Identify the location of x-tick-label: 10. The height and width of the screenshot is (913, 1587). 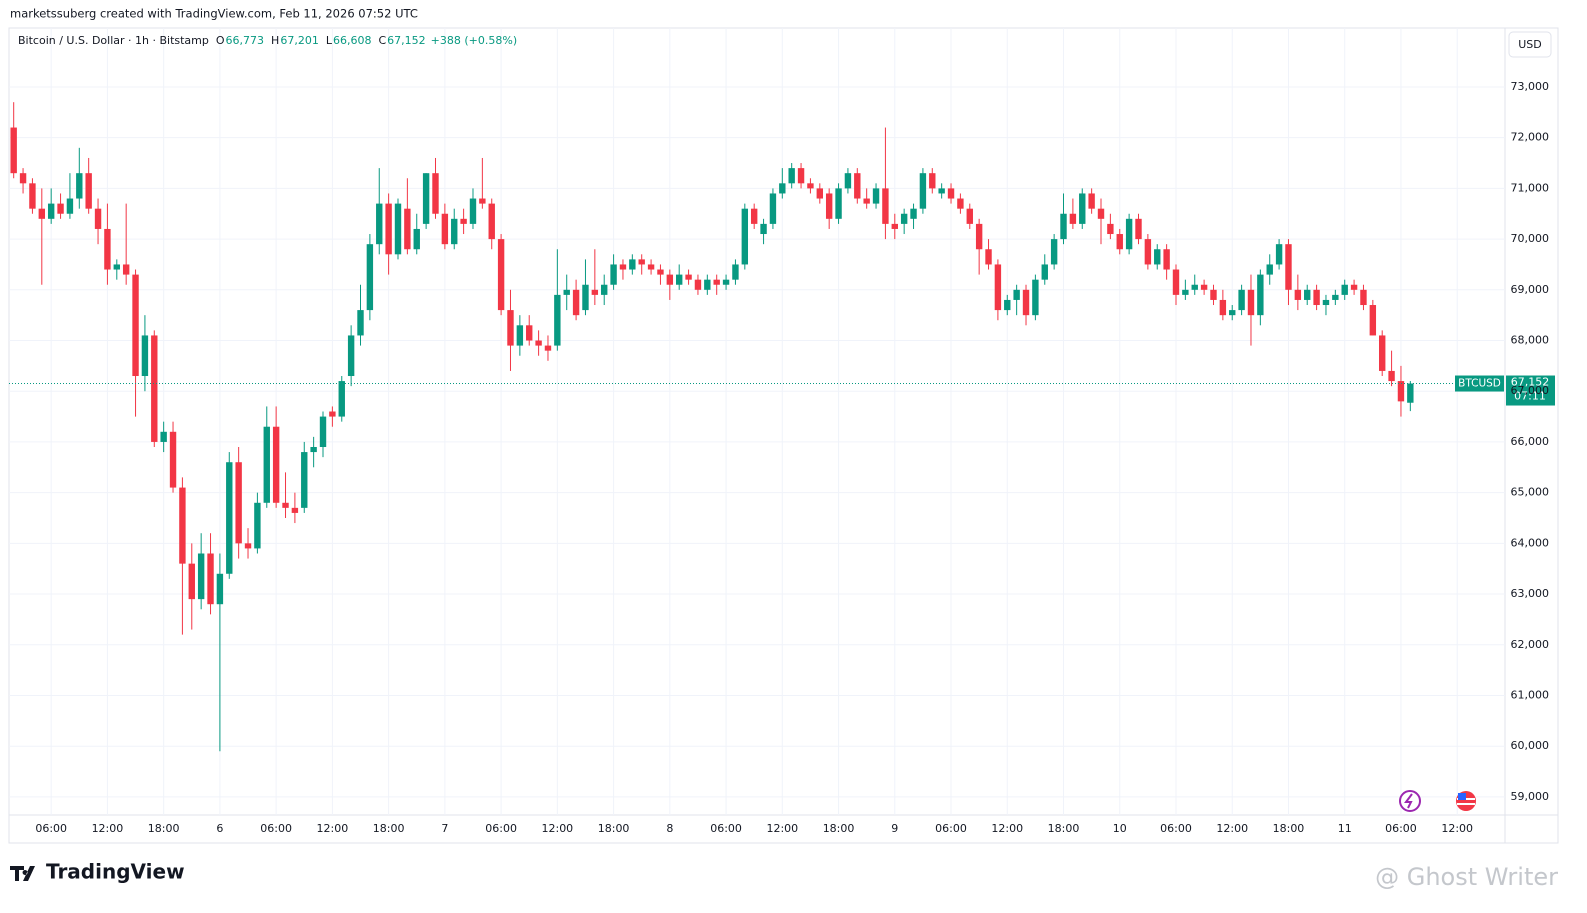
(1120, 828).